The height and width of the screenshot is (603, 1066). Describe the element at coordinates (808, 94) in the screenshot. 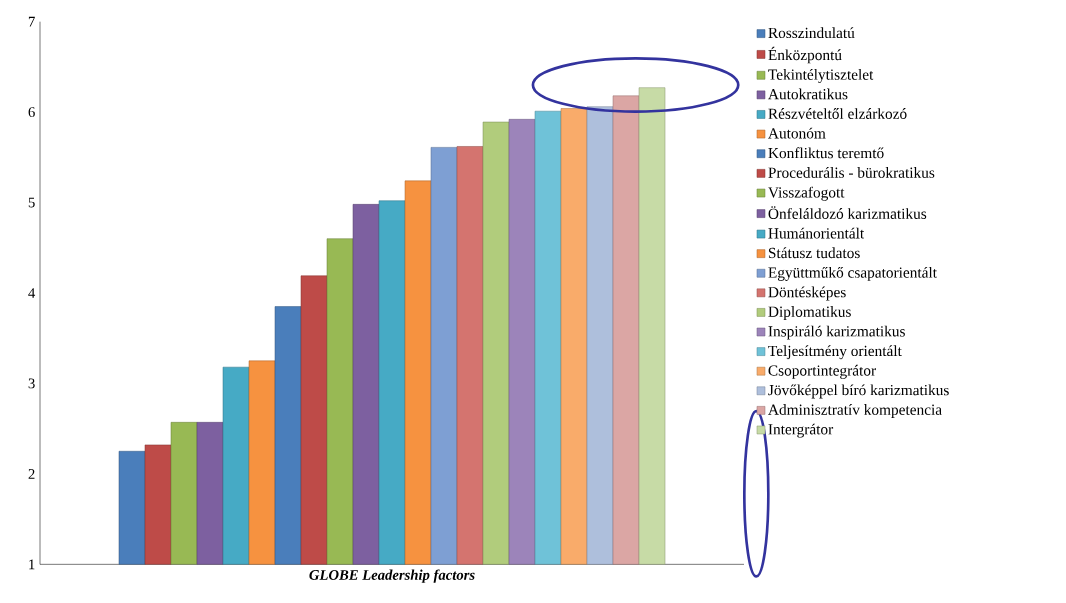

I see `legend-label: Autokratikus` at that location.